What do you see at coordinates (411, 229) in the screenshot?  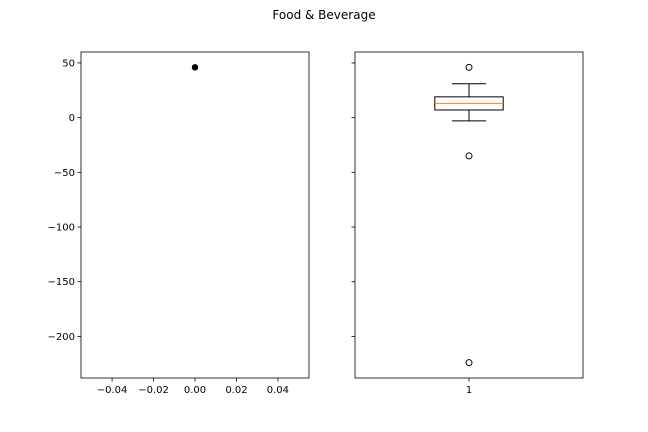 I see `right-axis-ticks: 1` at bounding box center [411, 229].